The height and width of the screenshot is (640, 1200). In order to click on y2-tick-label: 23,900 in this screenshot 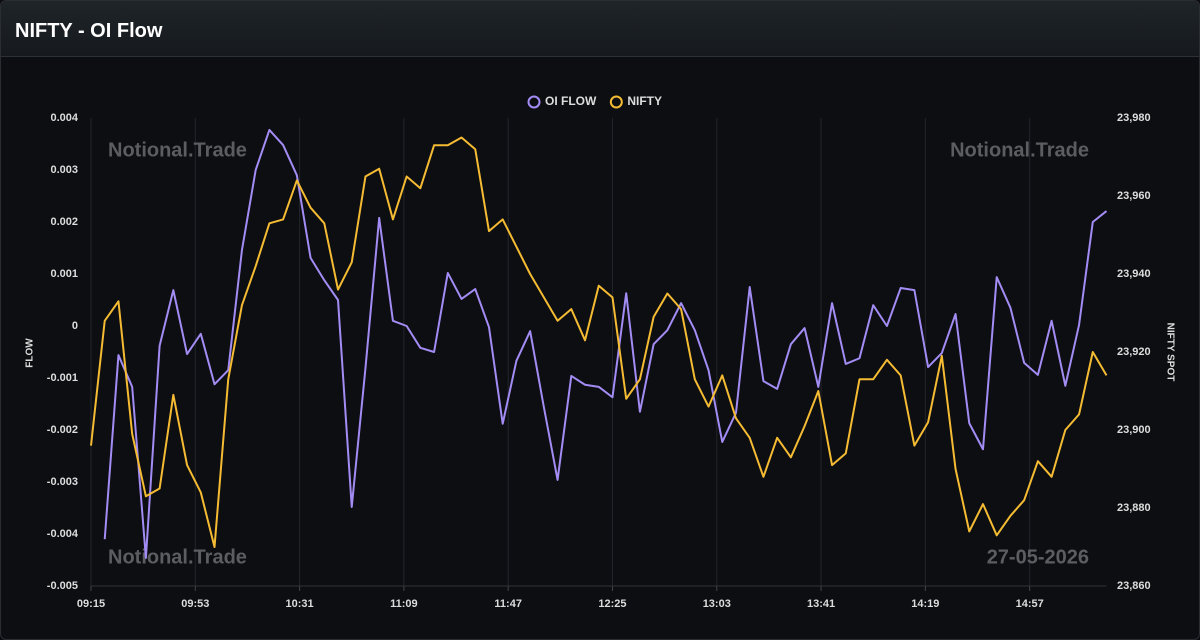, I will do `click(1134, 430)`.